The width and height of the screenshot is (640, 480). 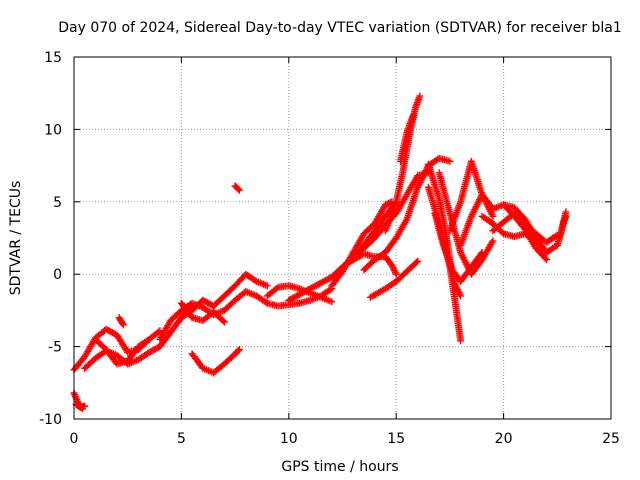 I want to click on x-tick-label: 10, so click(x=289, y=439).